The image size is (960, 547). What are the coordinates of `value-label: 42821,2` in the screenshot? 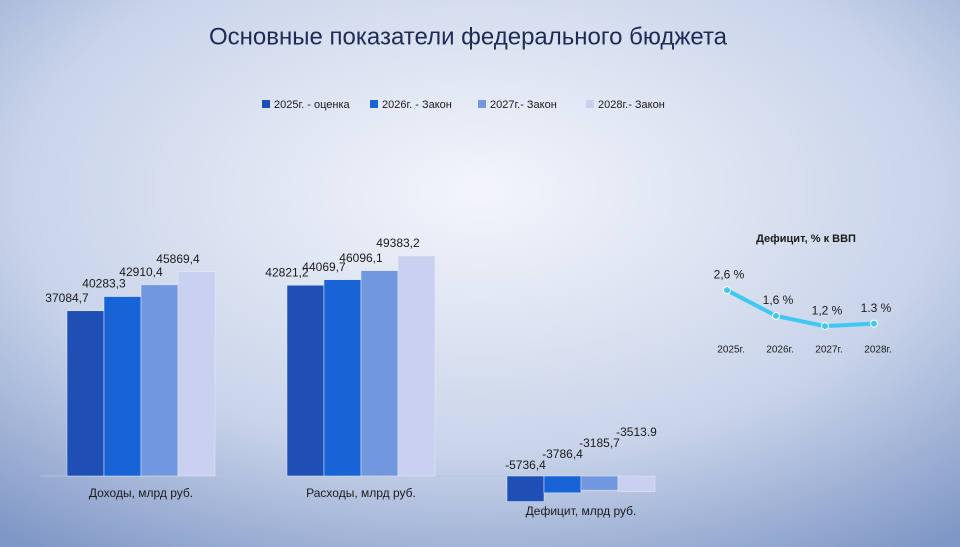 It's located at (287, 272).